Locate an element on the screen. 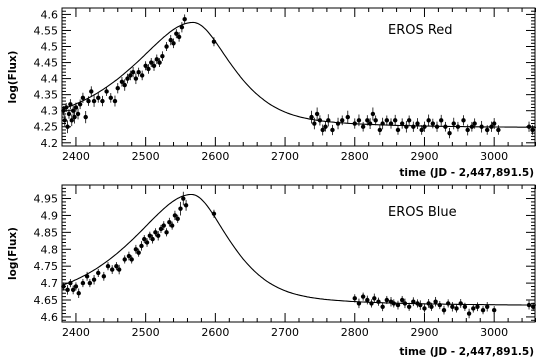  y-tick-label: 4.7 is located at coordinates (50, 283).